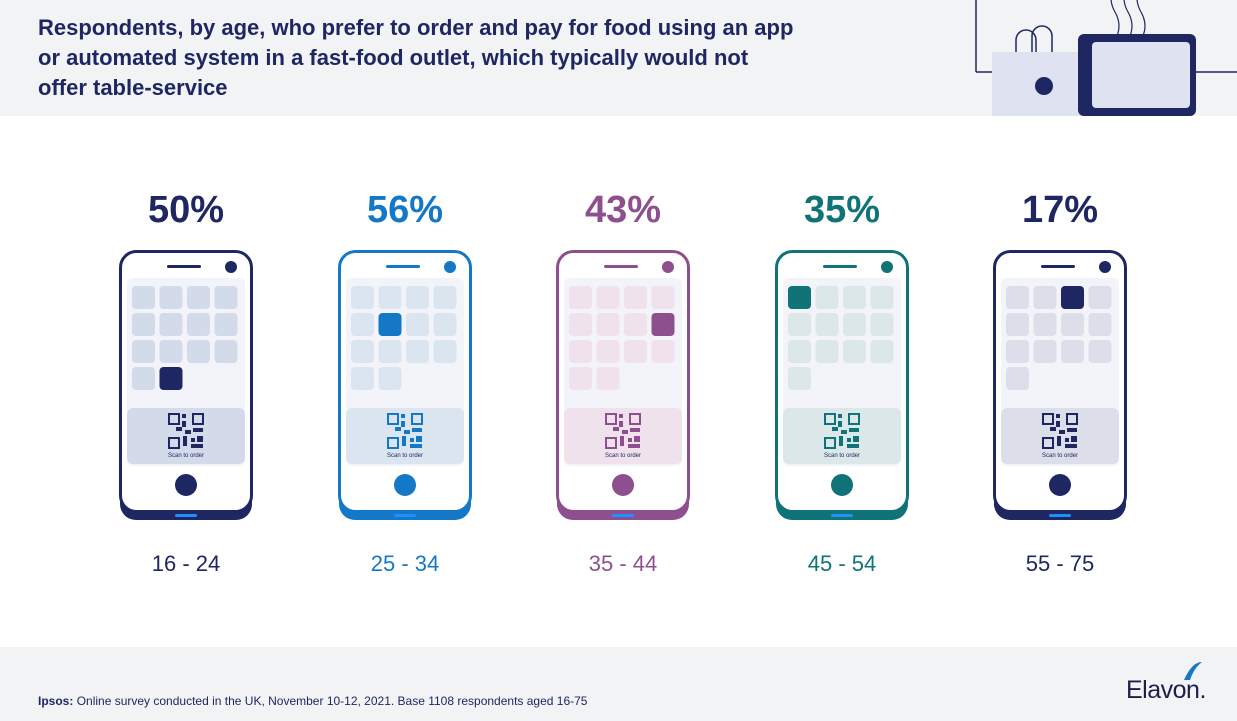  Describe the element at coordinates (1166, 690) in the screenshot. I see `elavon-logo: Elavon.` at that location.